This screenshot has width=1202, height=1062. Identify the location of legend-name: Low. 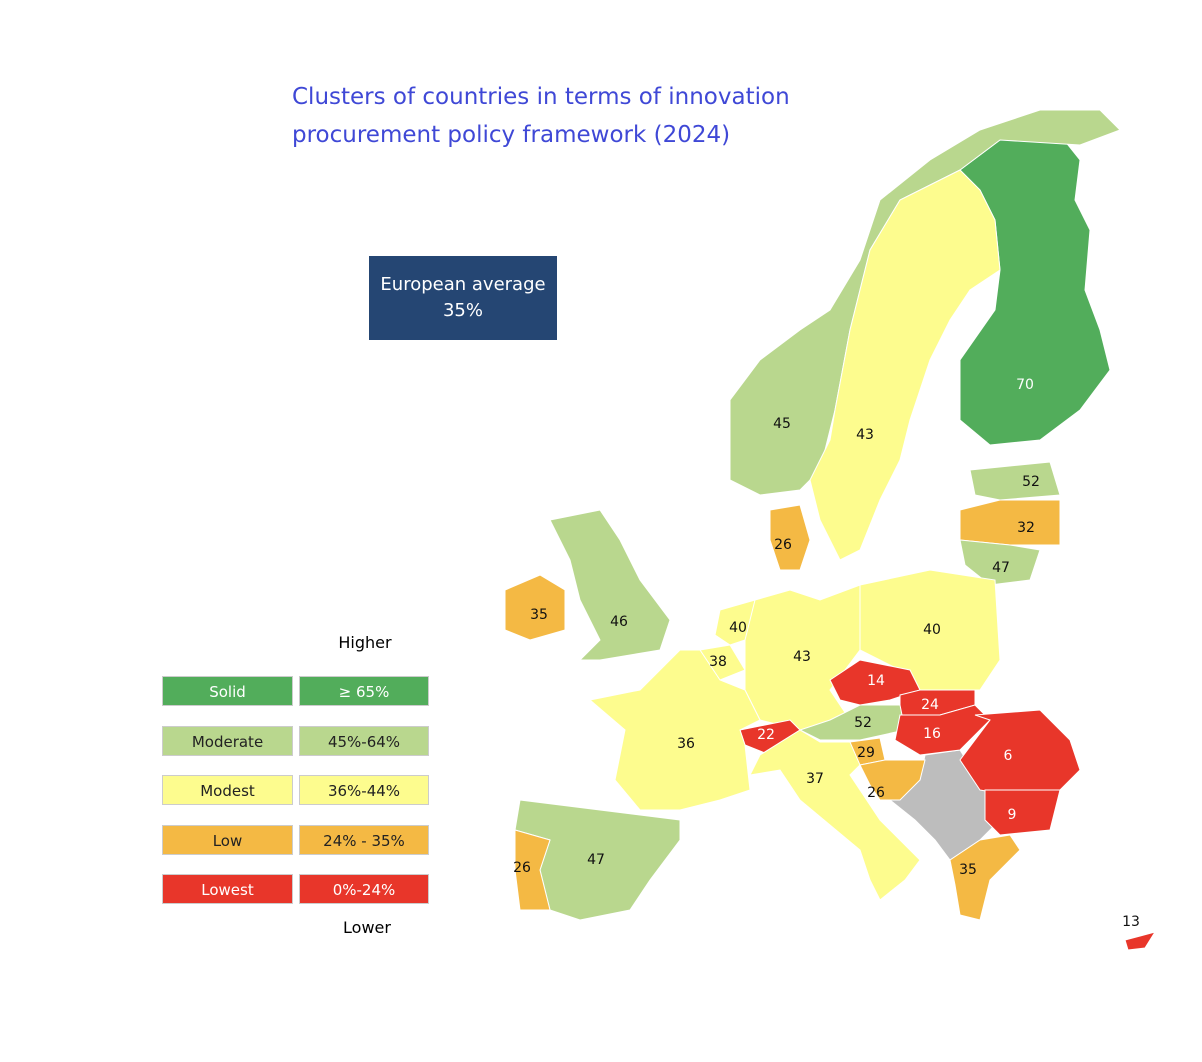
(227, 839).